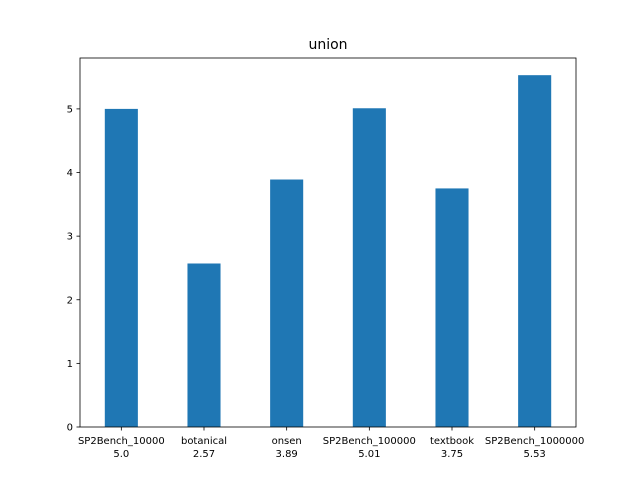 The height and width of the screenshot is (480, 640). What do you see at coordinates (287, 303) in the screenshot?
I see `bar-onsen` at bounding box center [287, 303].